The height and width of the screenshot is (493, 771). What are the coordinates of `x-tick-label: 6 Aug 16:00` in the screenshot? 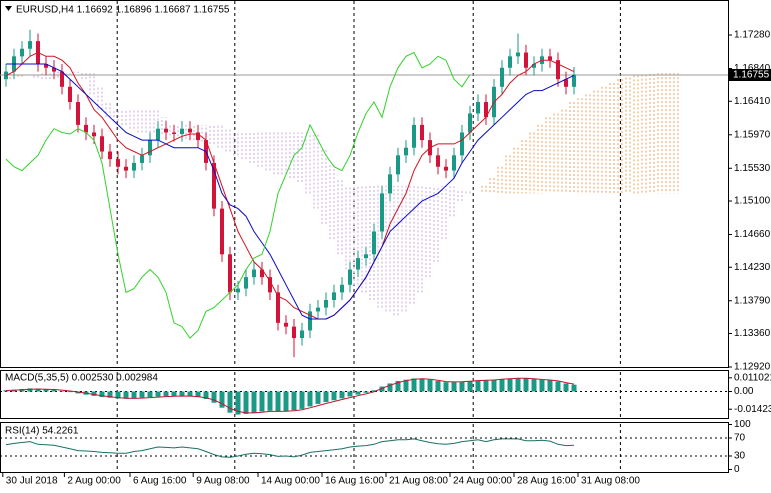 It's located at (160, 481).